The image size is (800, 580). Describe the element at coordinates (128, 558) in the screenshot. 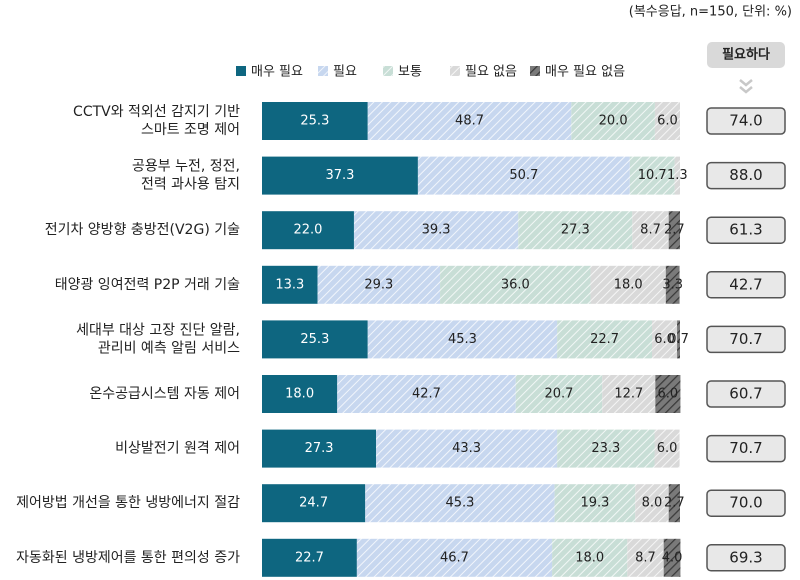

I see `category-label: 자동화된 냉방제어를 통한 편의성 증가` at that location.